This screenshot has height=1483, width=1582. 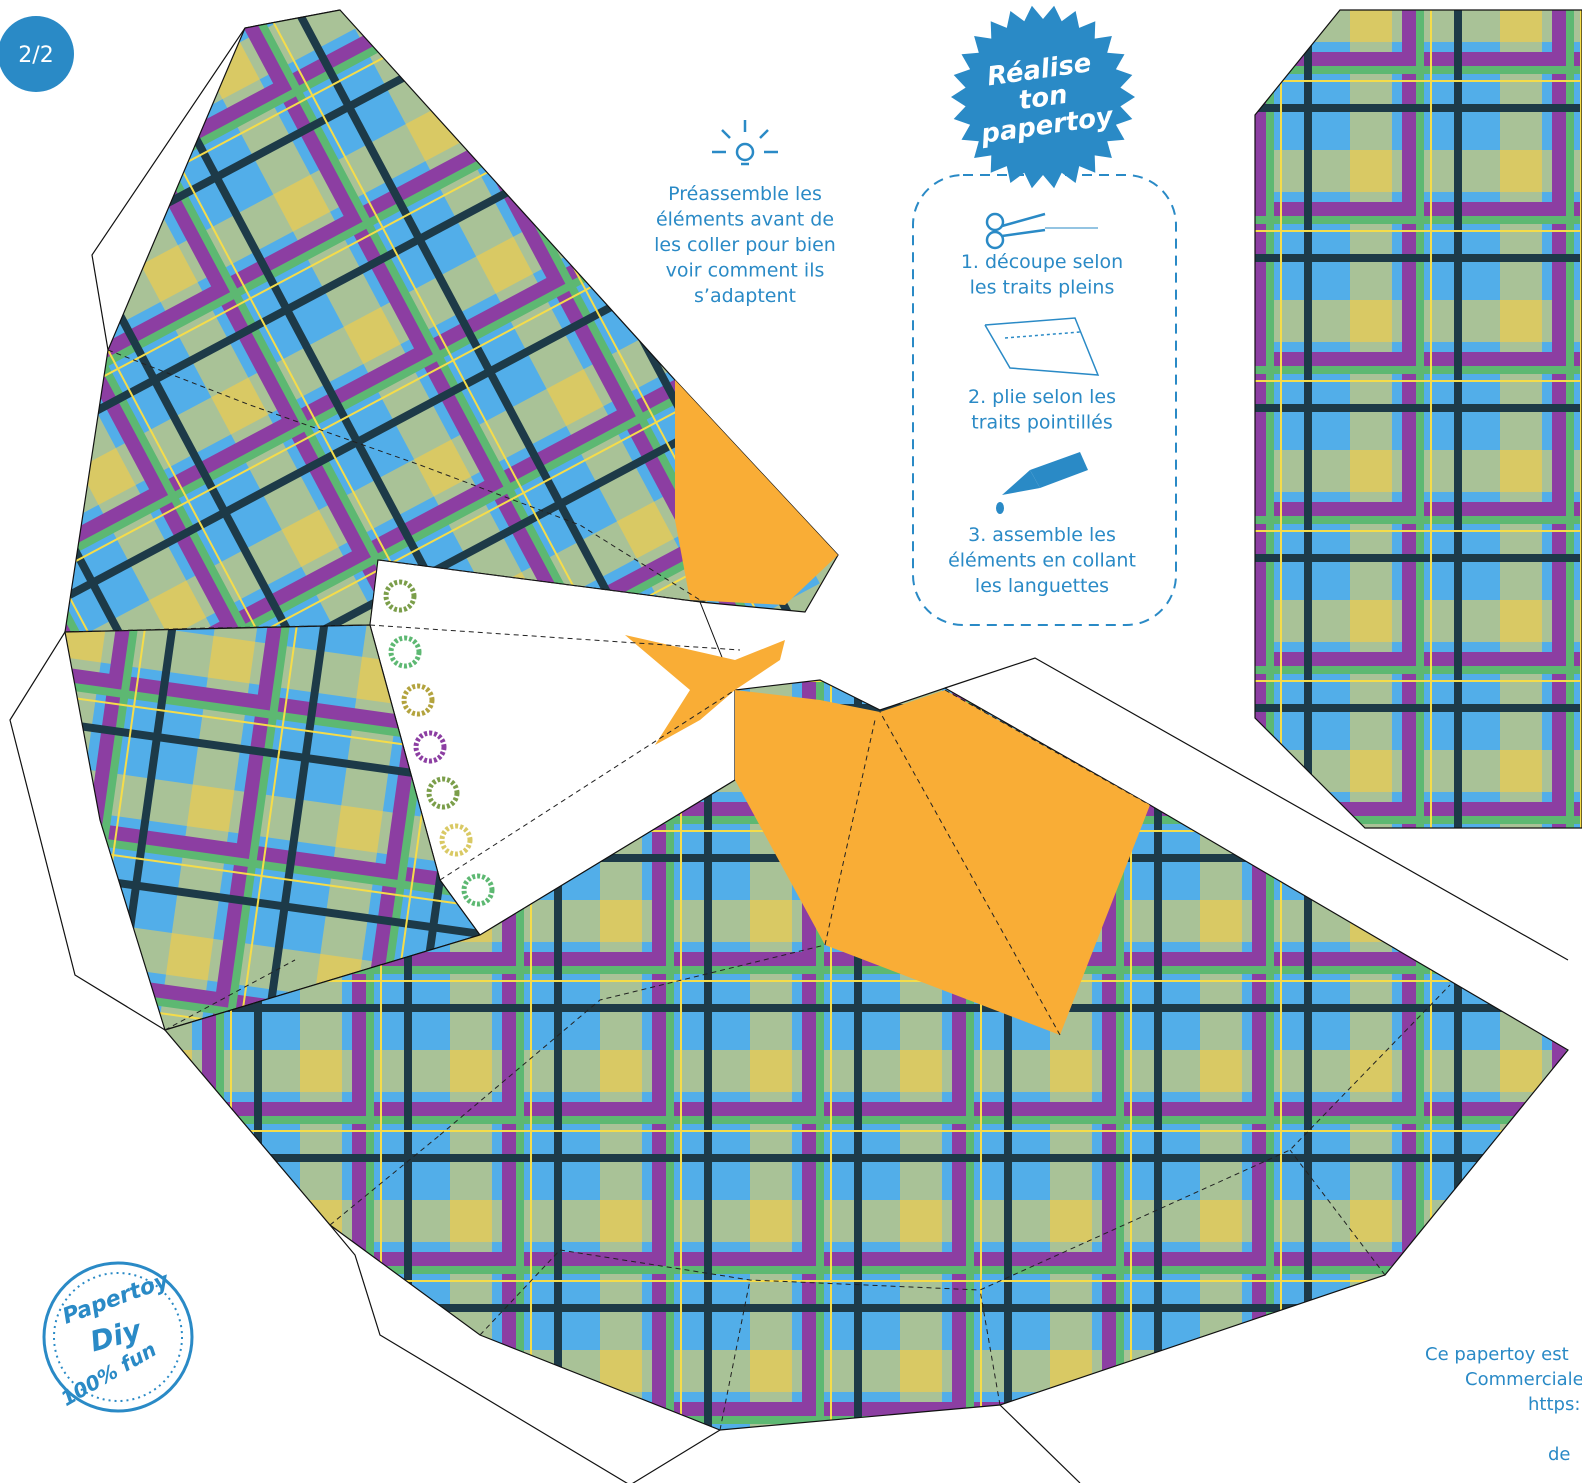 I want to click on text-line: 3. assemble les, so click(x=1042, y=535).